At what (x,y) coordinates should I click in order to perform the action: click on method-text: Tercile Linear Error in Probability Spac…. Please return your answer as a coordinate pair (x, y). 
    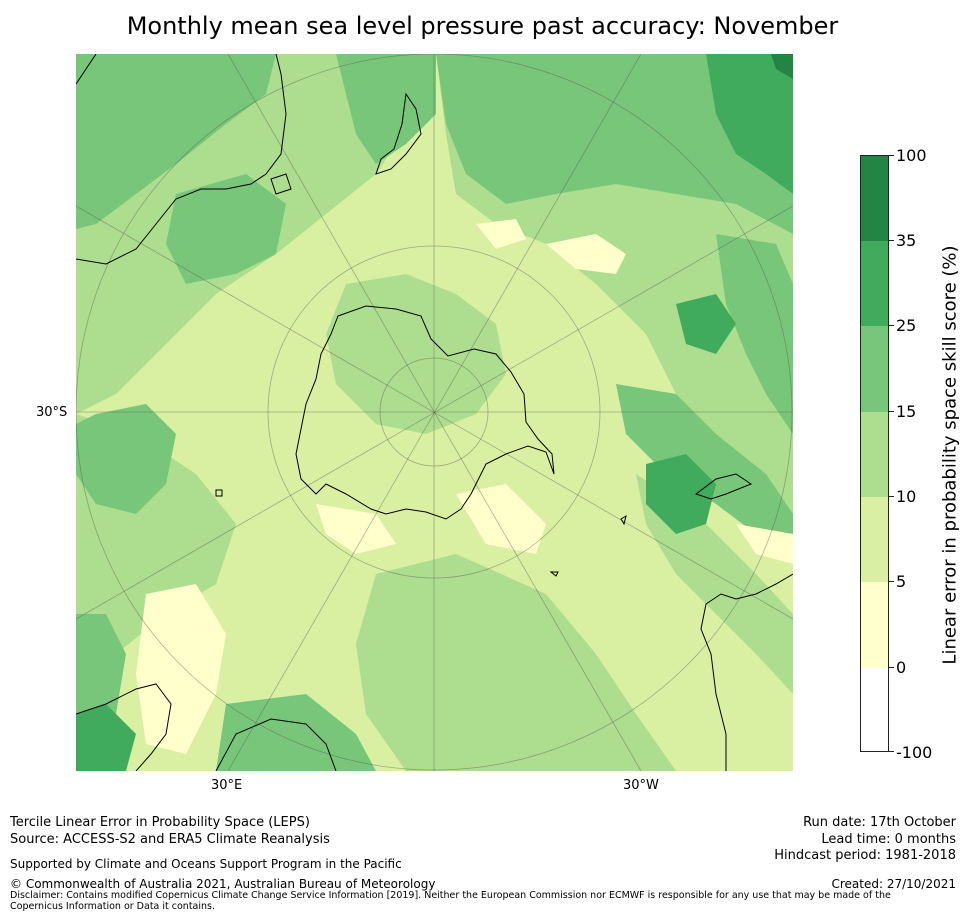
    Looking at the image, I should click on (160, 822).